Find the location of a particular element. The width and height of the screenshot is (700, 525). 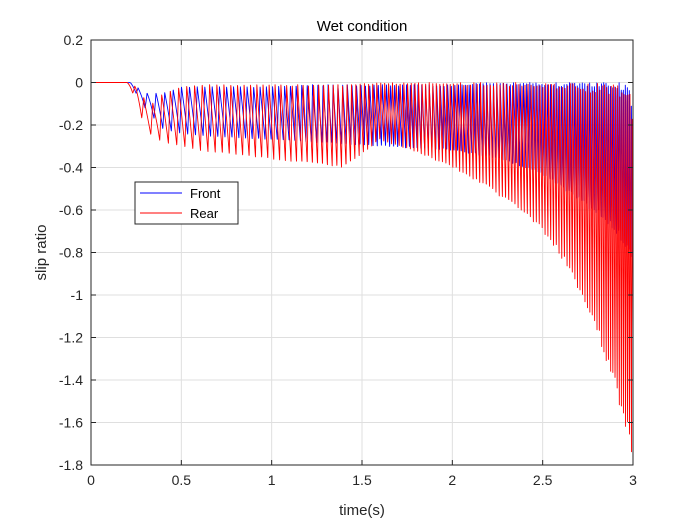

y-axis-label: slip ratio is located at coordinates (41, 253).